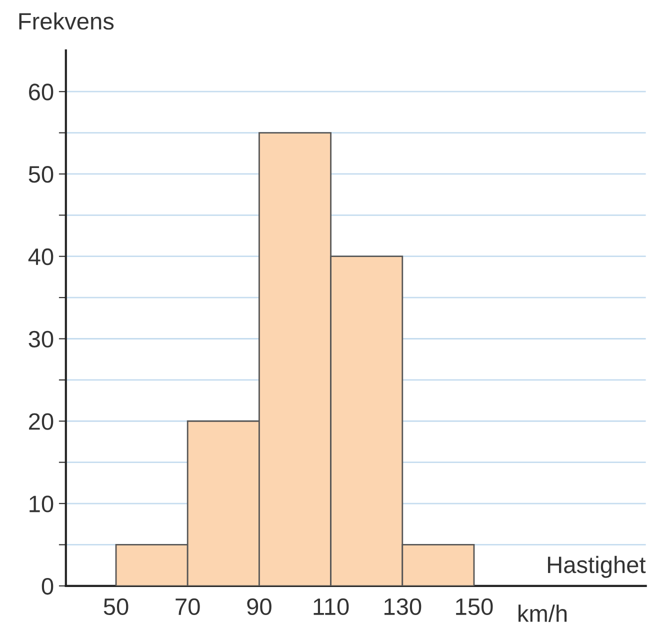 The height and width of the screenshot is (630, 659). I want to click on x-tick-label: 130, so click(403, 607).